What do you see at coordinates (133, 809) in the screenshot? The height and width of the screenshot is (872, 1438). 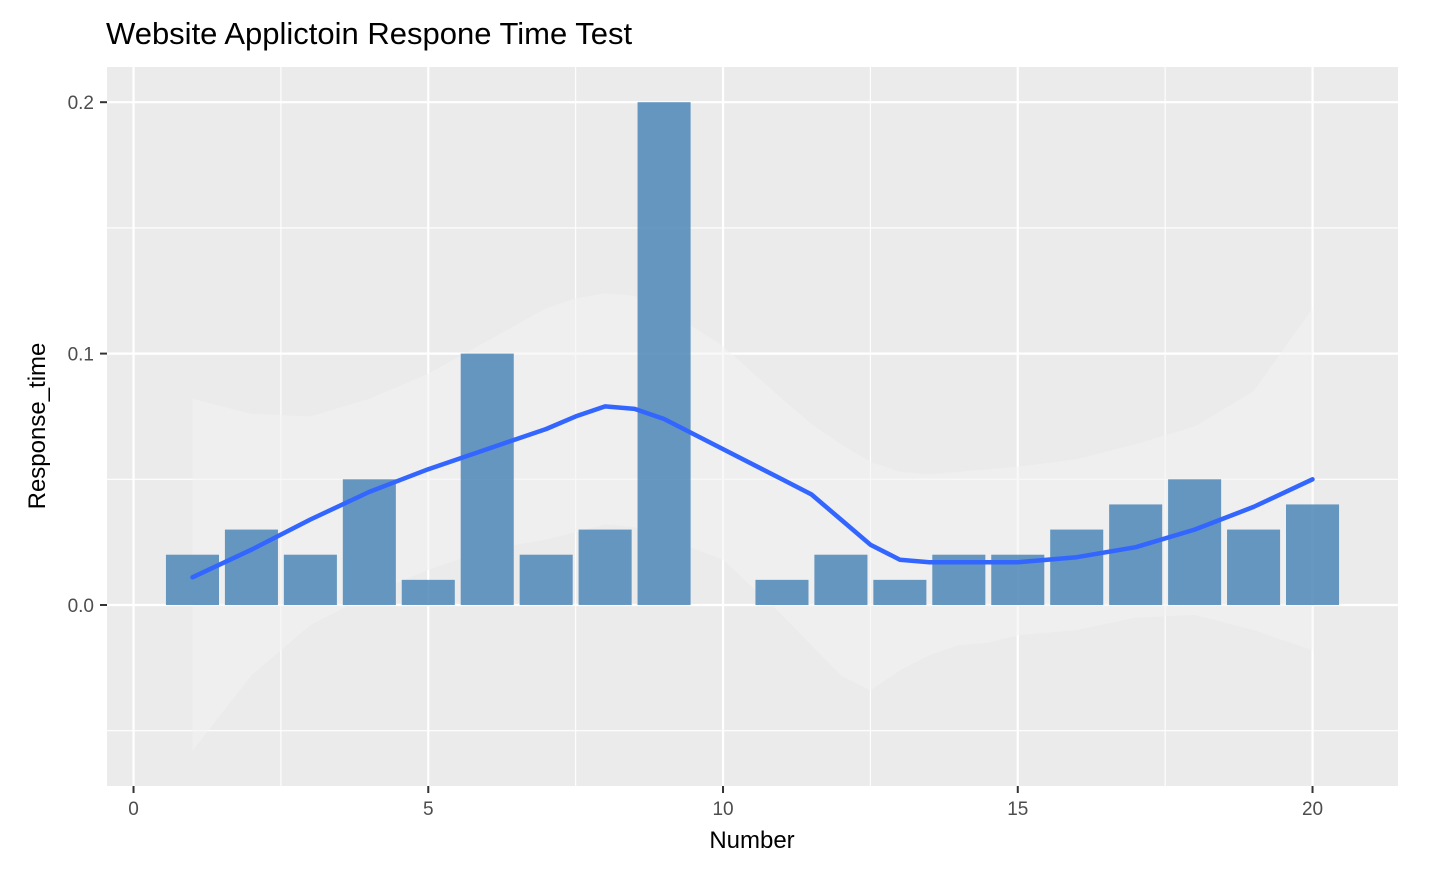 I see `x-tick-label: 0` at bounding box center [133, 809].